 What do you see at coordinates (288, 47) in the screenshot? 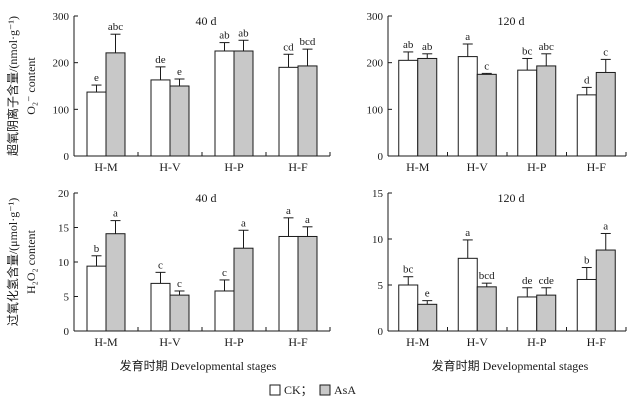
I see `o2-40d-sig-label-ck-h-f: cd` at bounding box center [288, 47].